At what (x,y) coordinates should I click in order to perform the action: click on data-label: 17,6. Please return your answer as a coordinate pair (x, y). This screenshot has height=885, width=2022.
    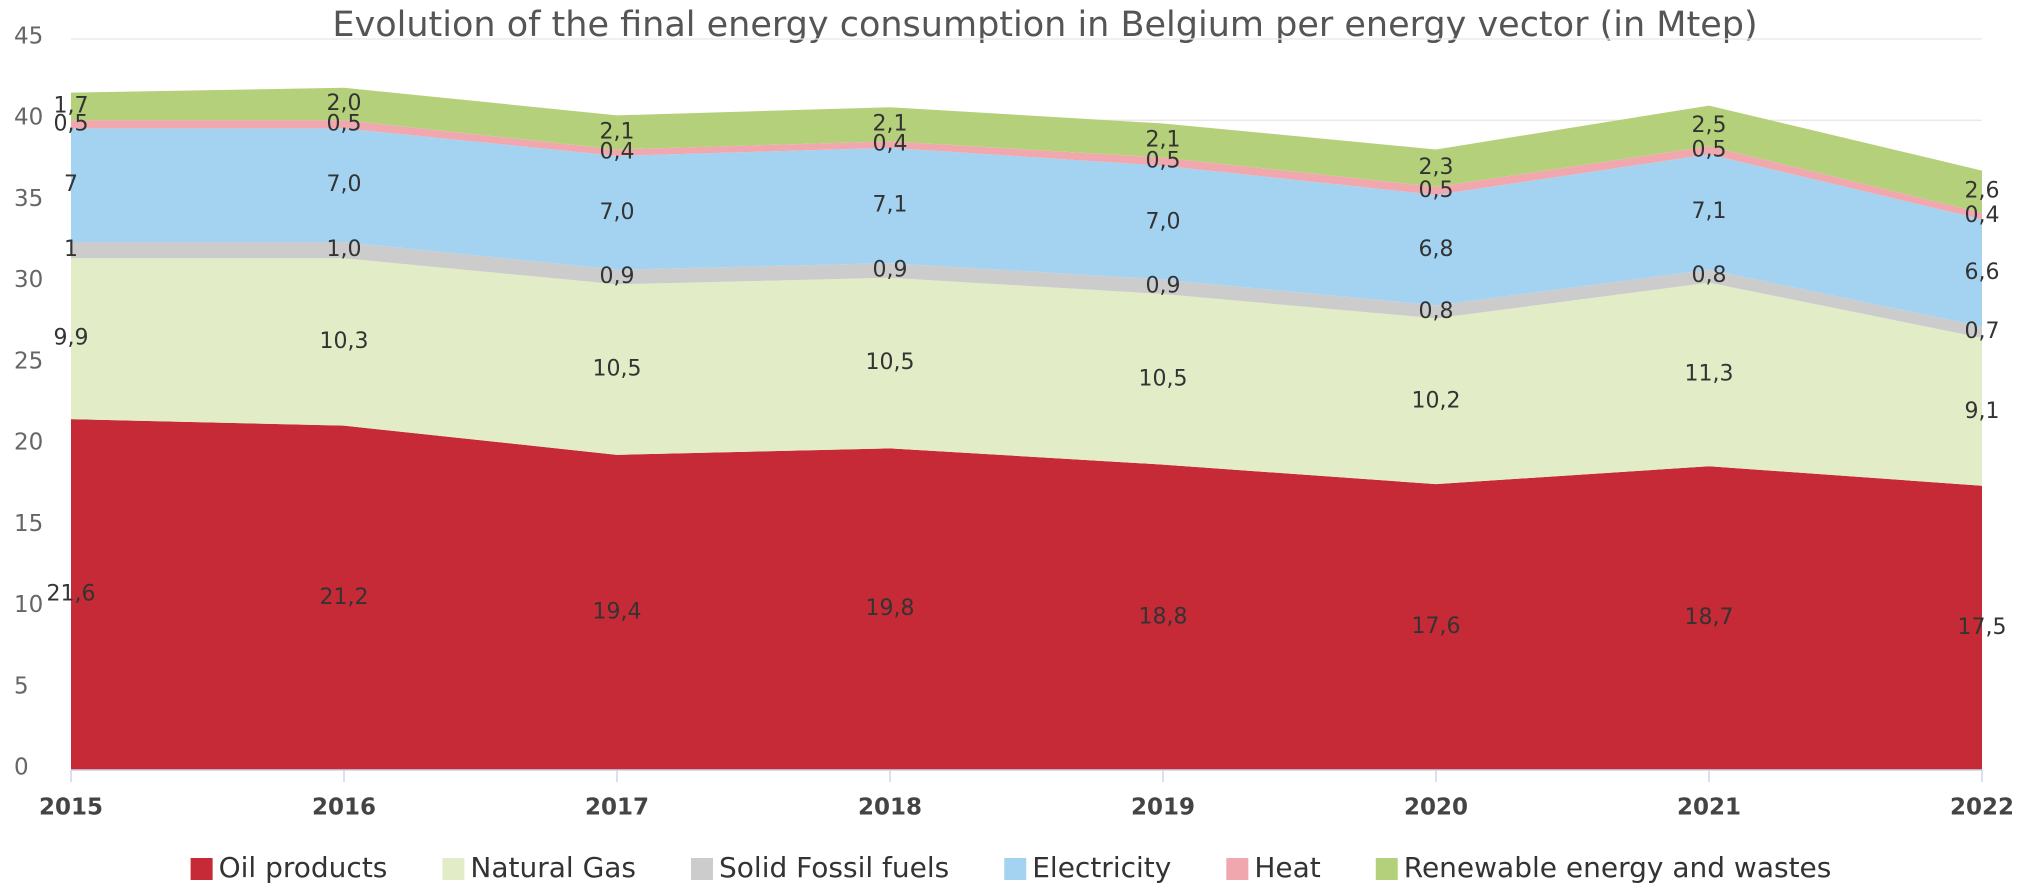
    Looking at the image, I should click on (1436, 626).